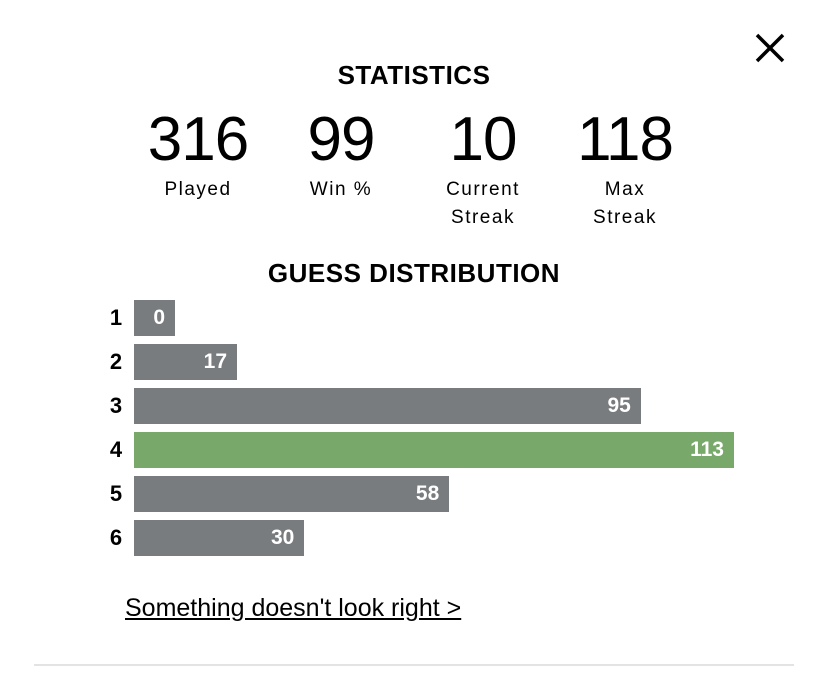  Describe the element at coordinates (414, 665) in the screenshot. I see `divider` at that location.